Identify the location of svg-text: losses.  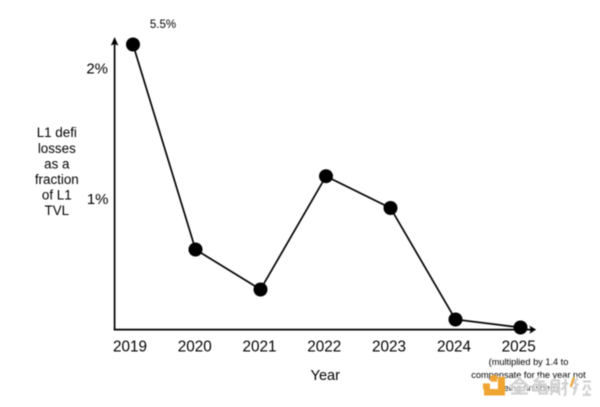
(57, 148).